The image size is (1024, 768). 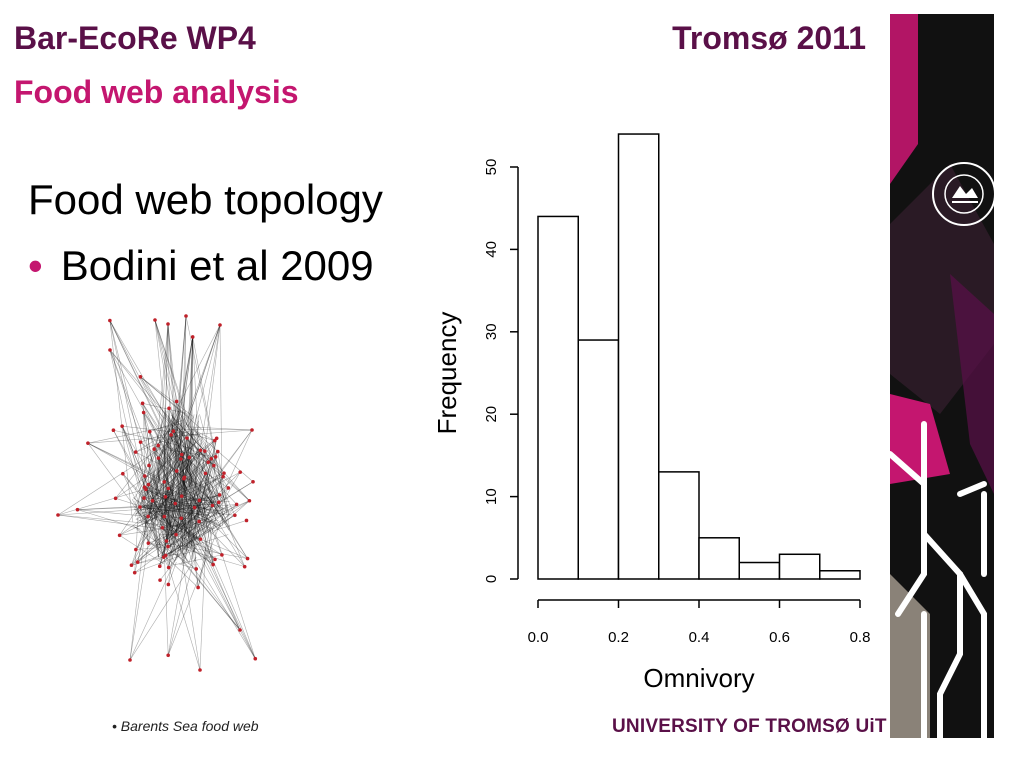 I want to click on food-web-network-image, so click(x=157, y=493).